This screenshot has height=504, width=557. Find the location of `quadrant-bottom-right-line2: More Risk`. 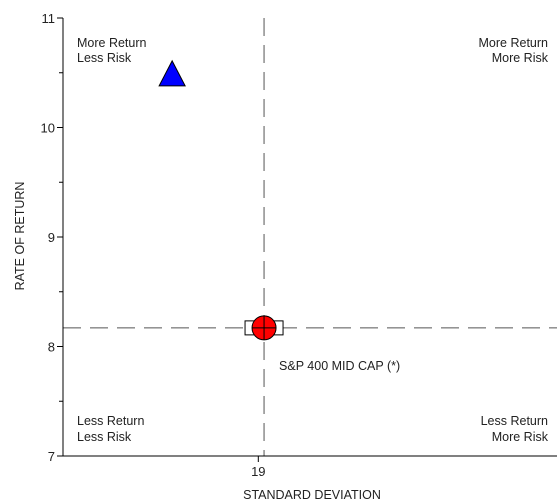

quadrant-bottom-right-line2: More Risk is located at coordinates (520, 437).